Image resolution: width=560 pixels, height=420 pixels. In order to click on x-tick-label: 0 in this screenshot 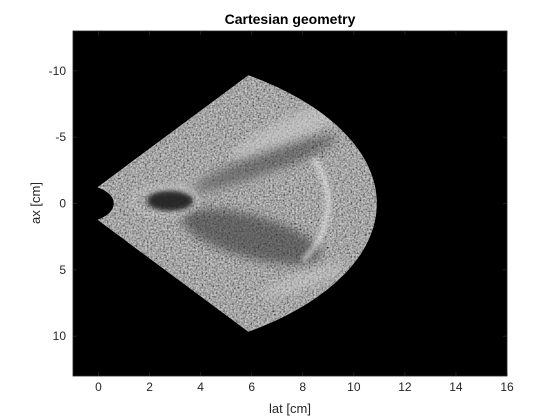, I will do `click(98, 387)`.